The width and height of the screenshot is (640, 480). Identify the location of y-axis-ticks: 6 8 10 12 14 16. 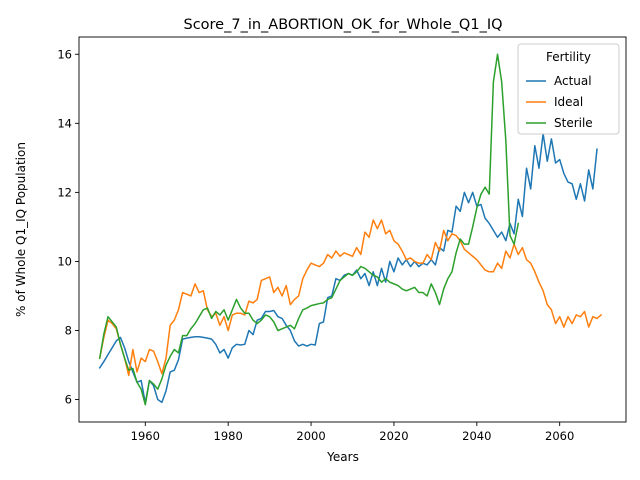
(68, 227).